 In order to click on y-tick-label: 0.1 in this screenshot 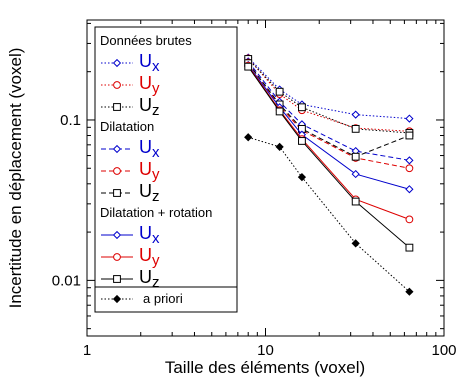, I will do `click(70, 120)`.